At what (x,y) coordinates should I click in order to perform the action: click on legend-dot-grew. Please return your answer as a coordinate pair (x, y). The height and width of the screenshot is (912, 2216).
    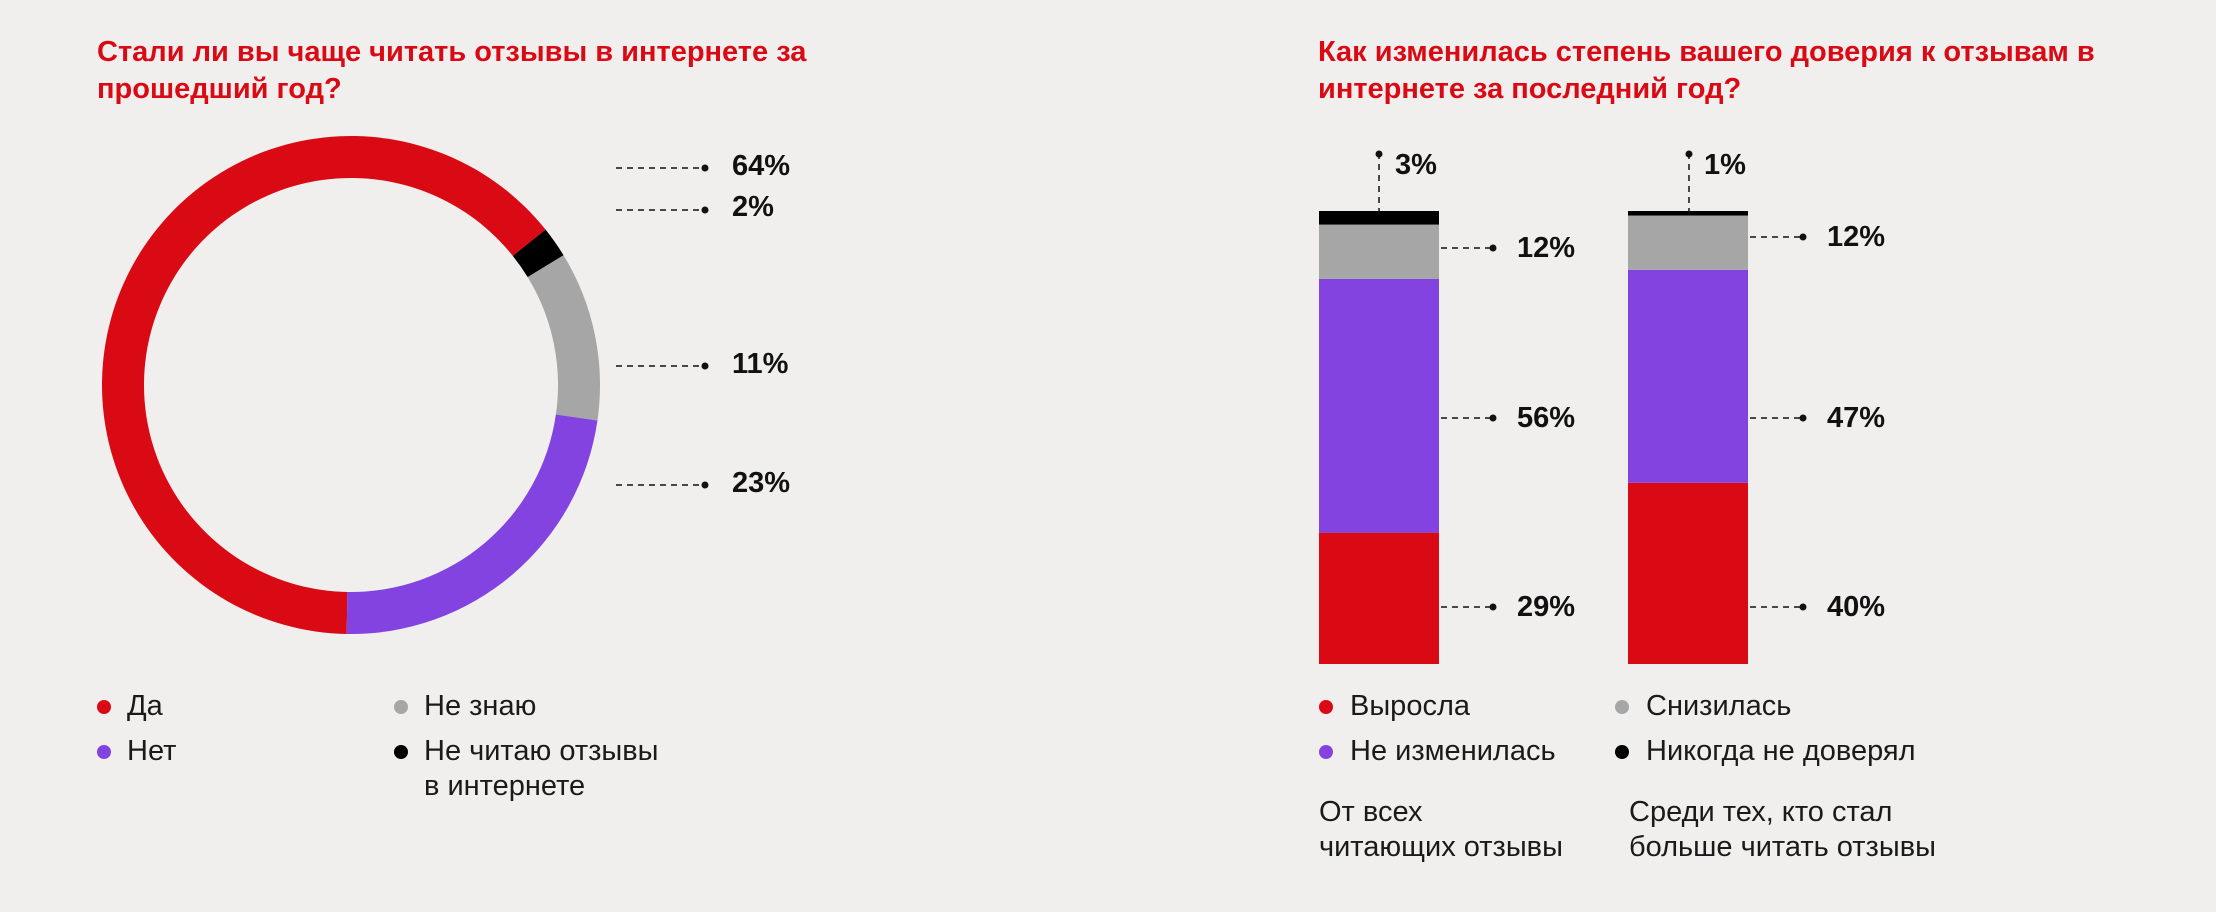
    Looking at the image, I should click on (1326, 707).